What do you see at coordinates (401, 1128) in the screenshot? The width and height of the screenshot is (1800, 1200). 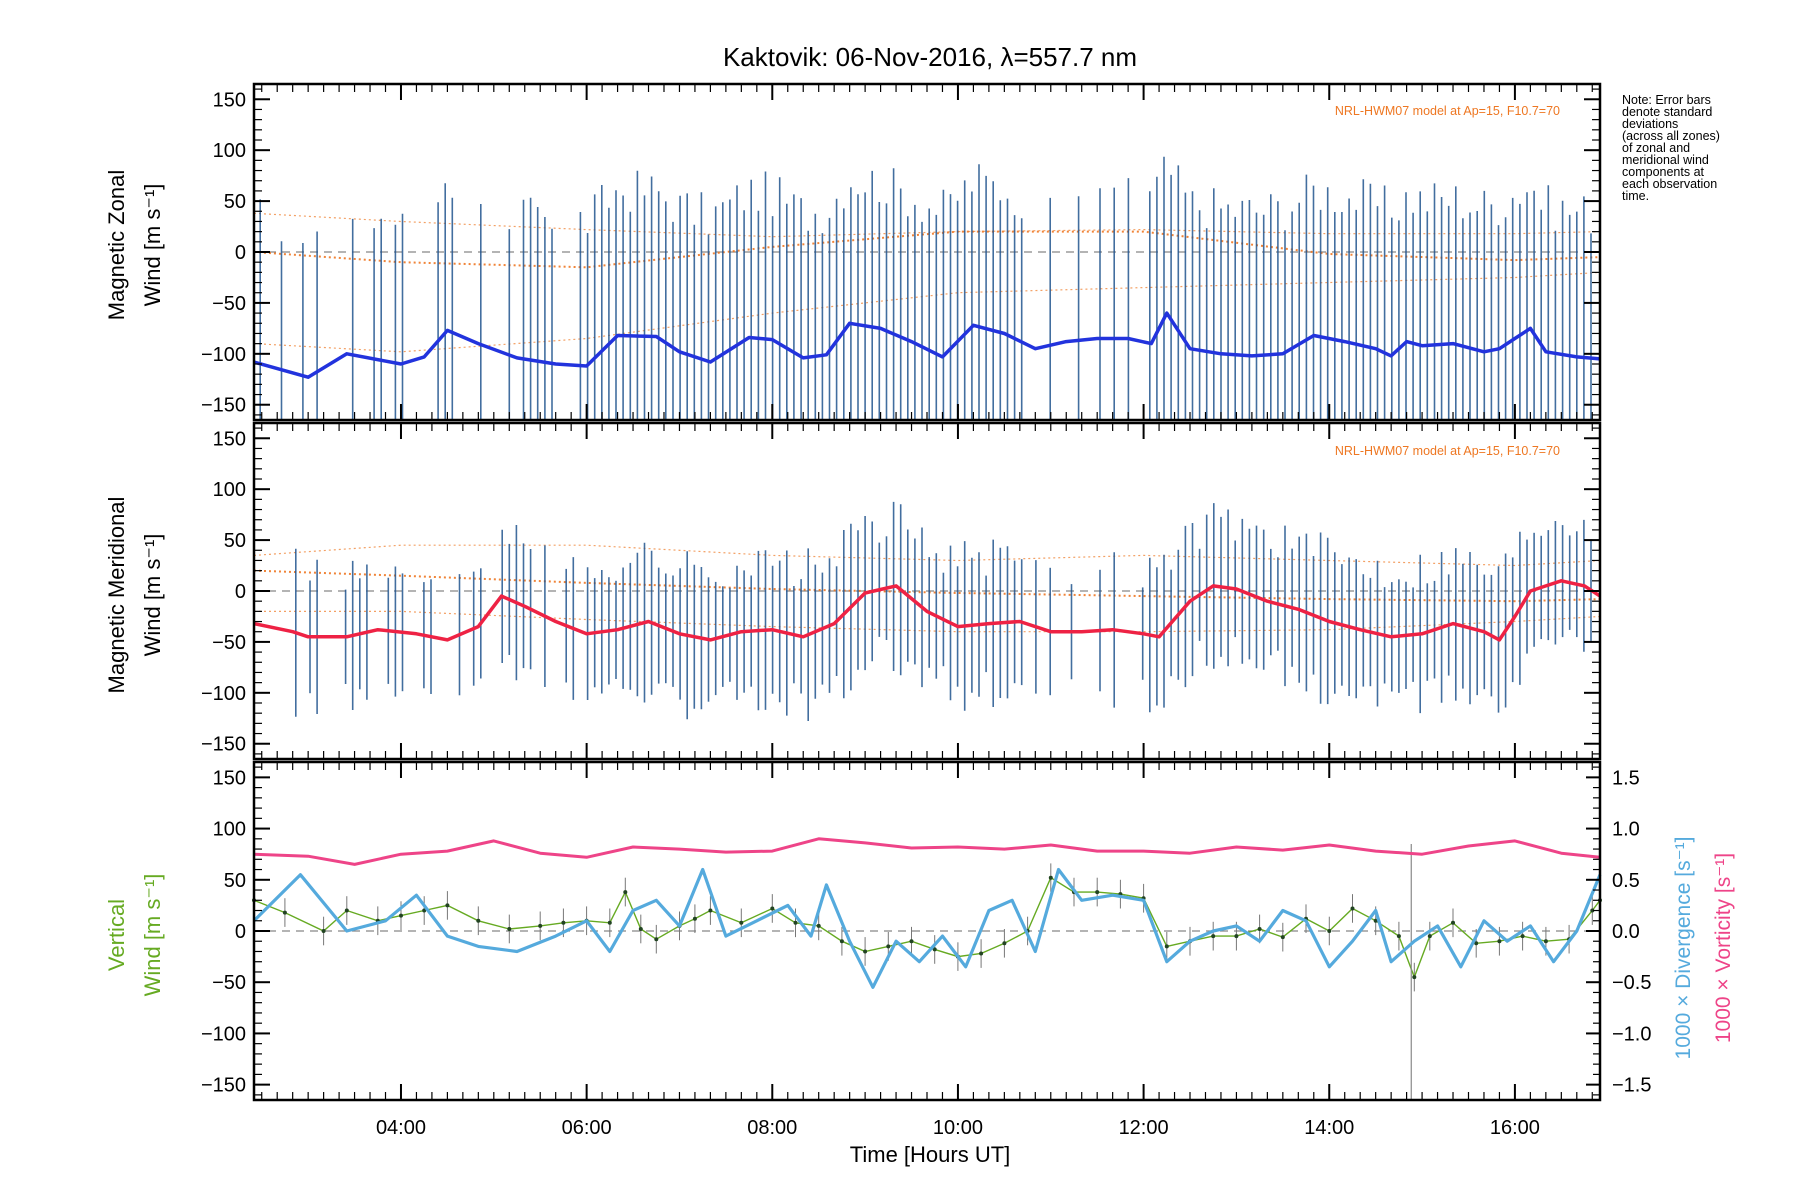 I see `x-tick-label: 04:00` at bounding box center [401, 1128].